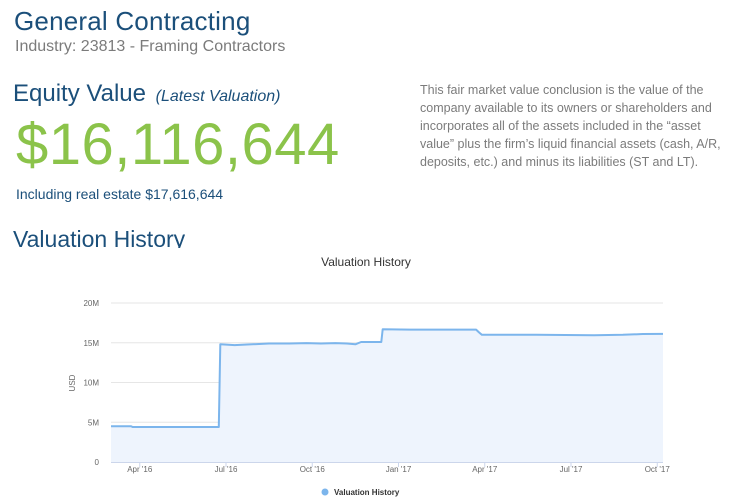 Image resolution: width=737 pixels, height=498 pixels. I want to click on y-tick-label-4: 20M, so click(91, 303).